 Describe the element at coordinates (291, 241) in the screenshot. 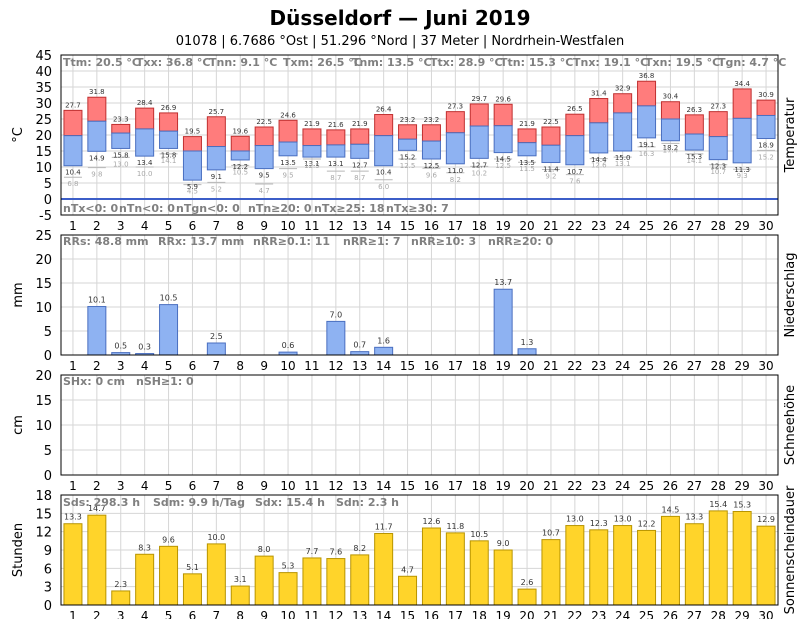

I see `stat-label: nRR≥0.1: 11` at that location.